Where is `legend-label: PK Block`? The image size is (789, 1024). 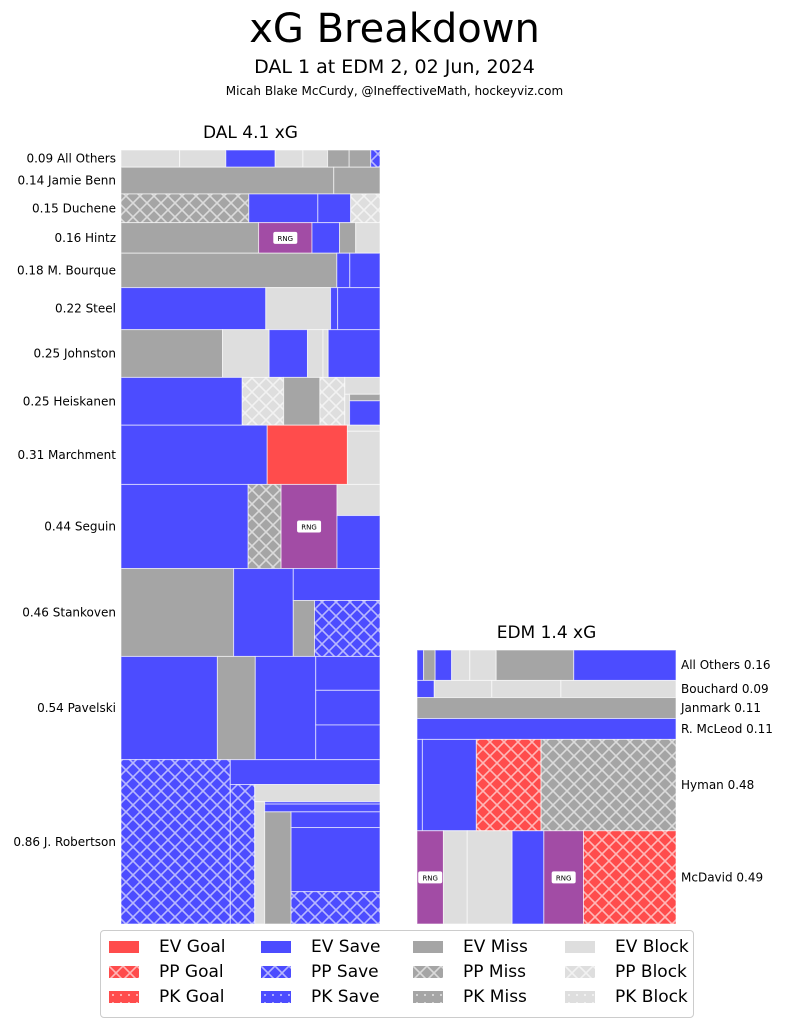
legend-label: PK Block is located at coordinates (651, 997).